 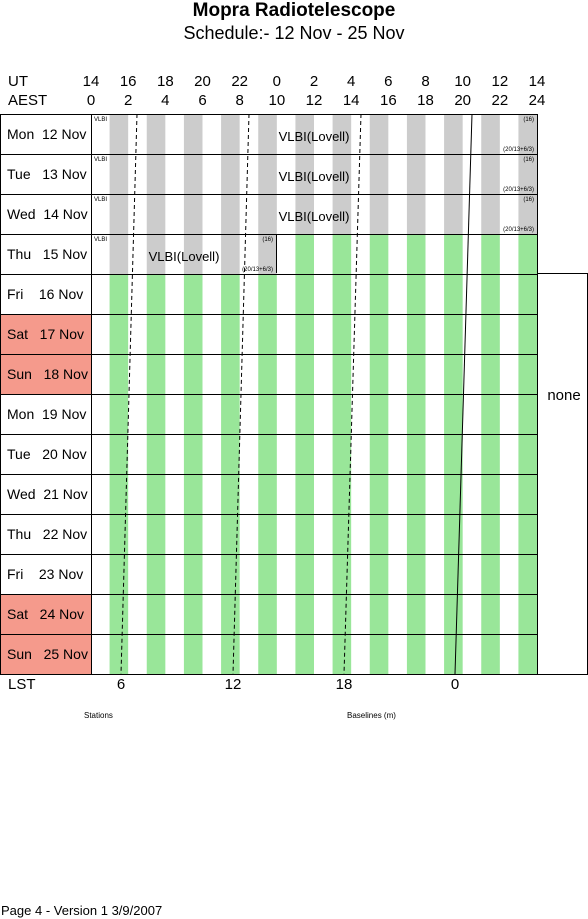 I want to click on day-label-5: Sat 17 Nov, so click(x=45, y=334).